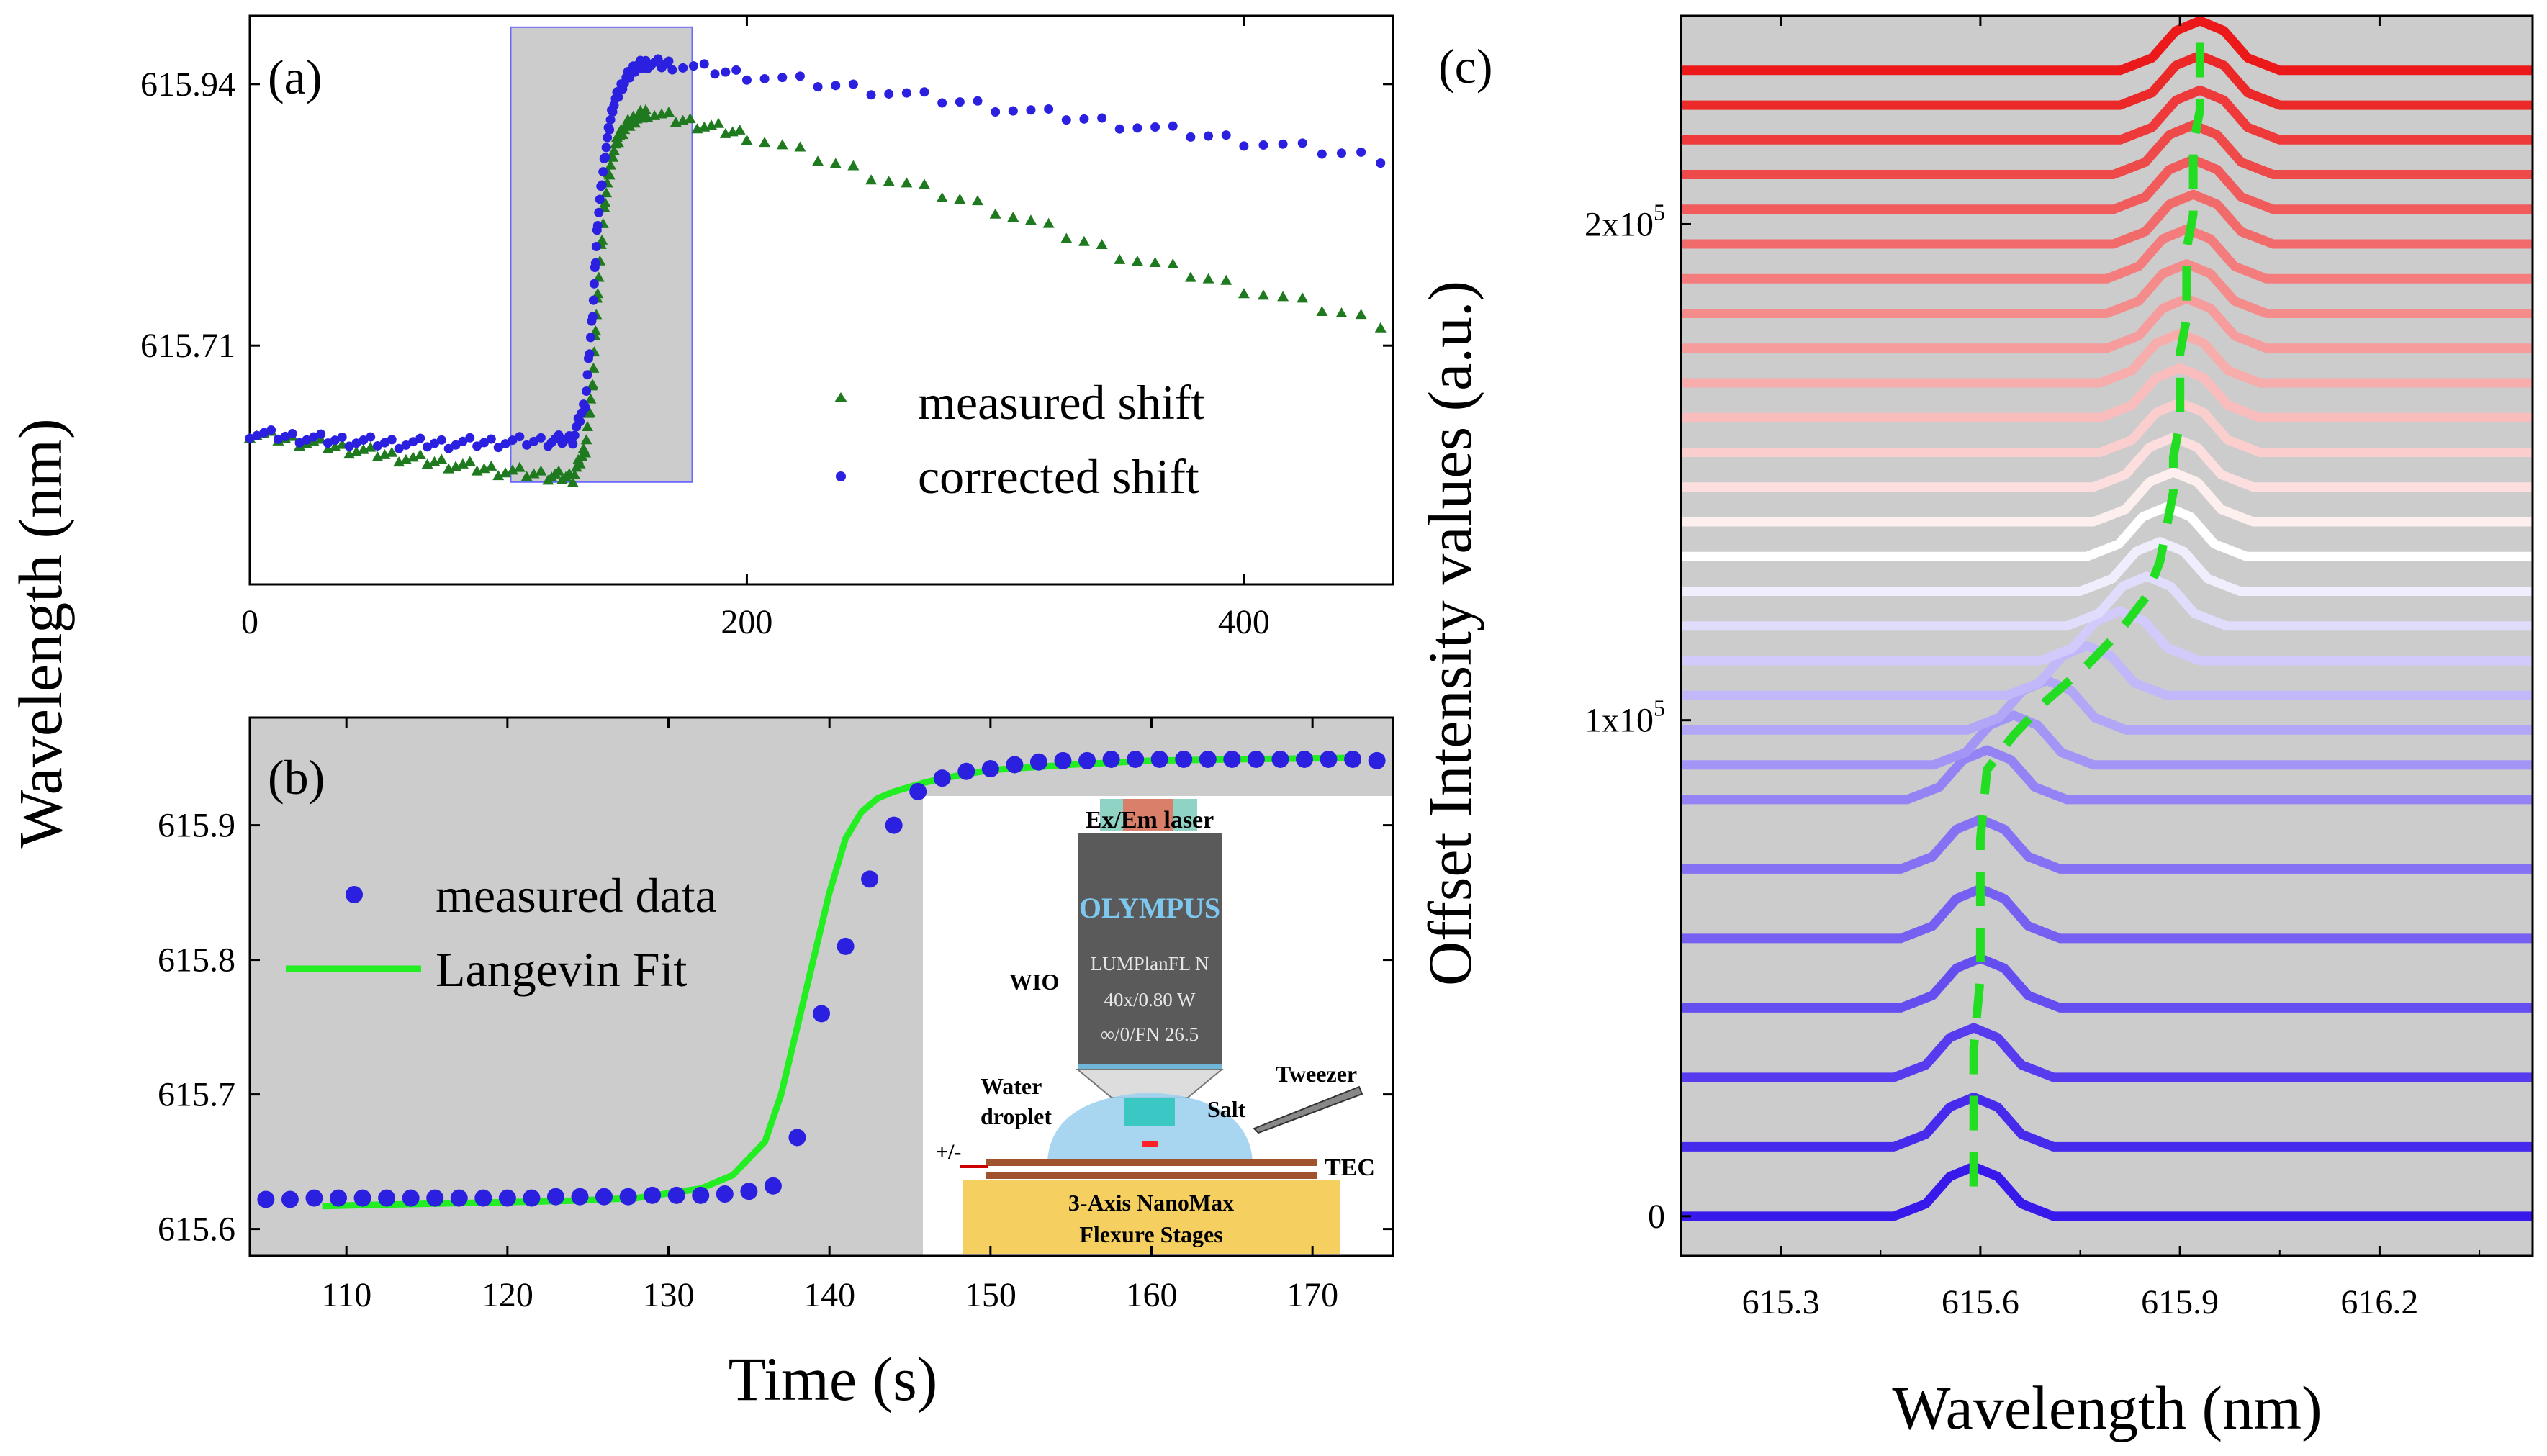 The height and width of the screenshot is (1456, 2547). I want to click on x-tick-label: 160, so click(1152, 1295).